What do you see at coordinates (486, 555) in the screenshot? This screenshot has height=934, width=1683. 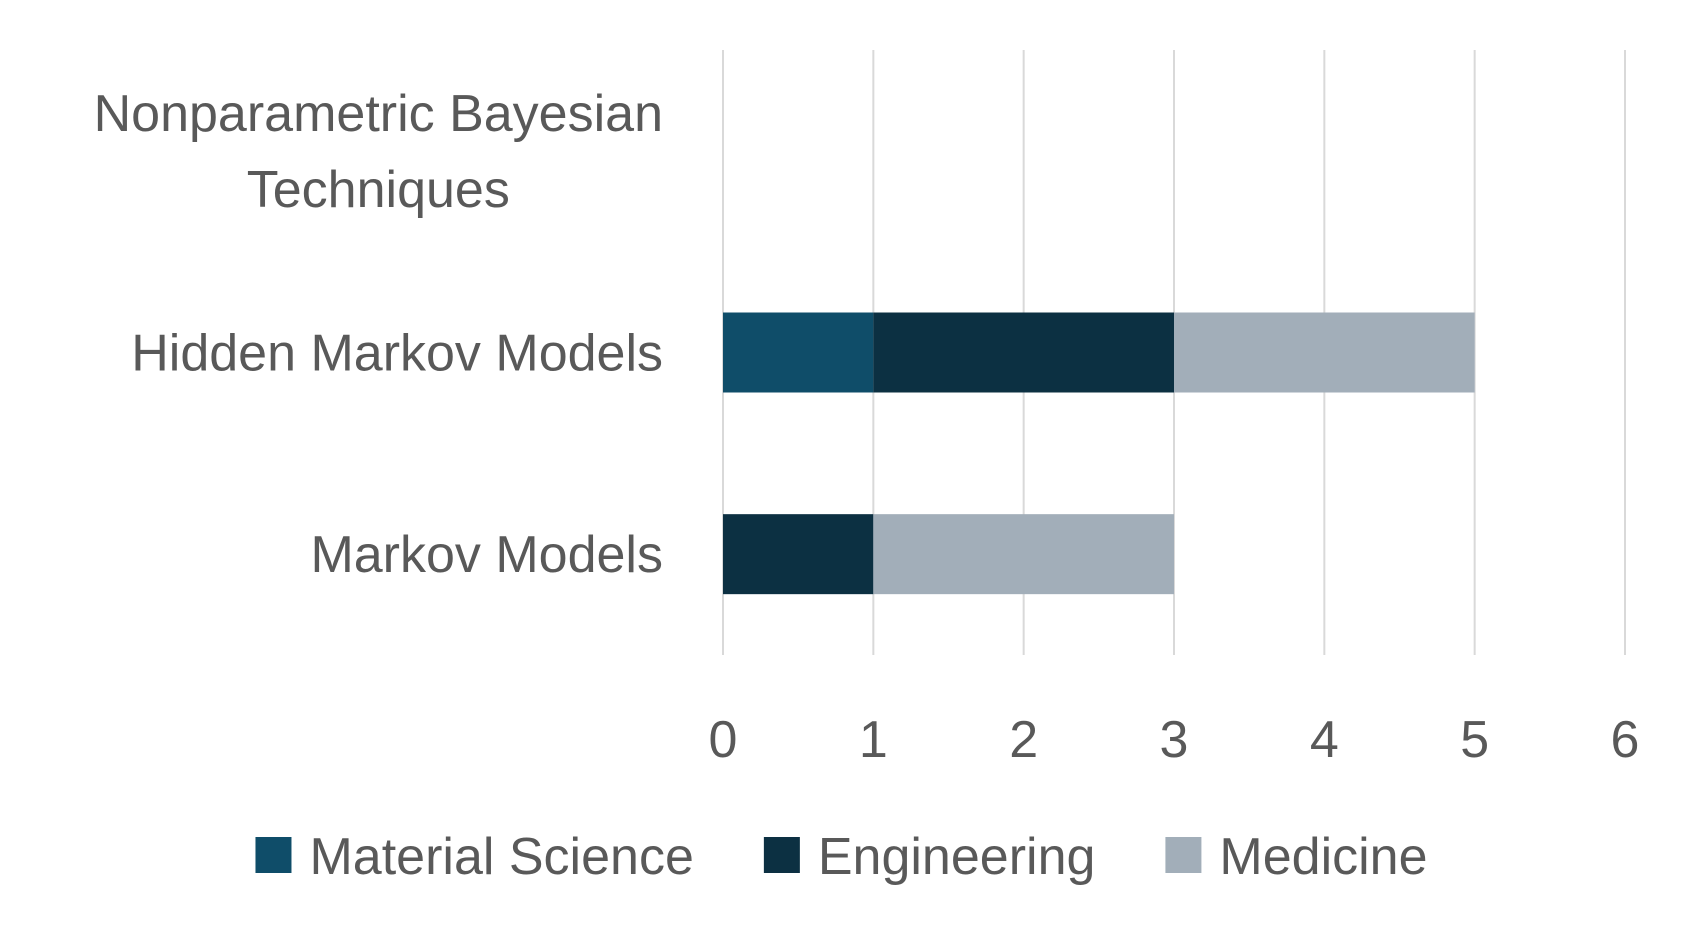 I see `category-label-markov-models: Markov Models` at bounding box center [486, 555].